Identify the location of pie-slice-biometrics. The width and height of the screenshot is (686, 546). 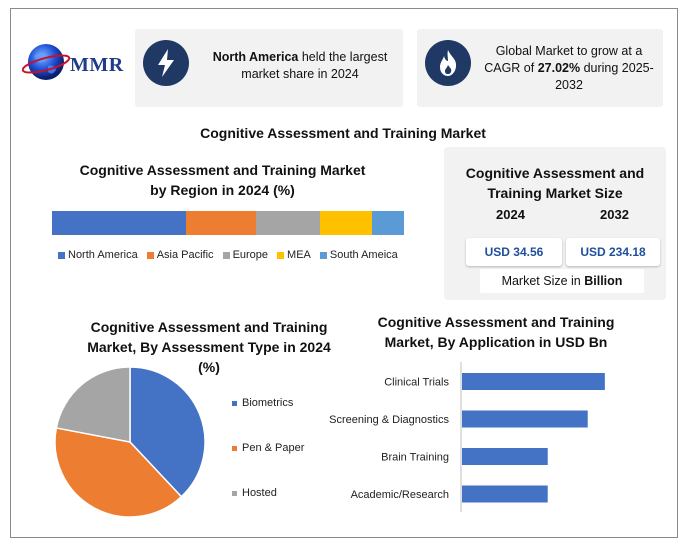
(167, 432).